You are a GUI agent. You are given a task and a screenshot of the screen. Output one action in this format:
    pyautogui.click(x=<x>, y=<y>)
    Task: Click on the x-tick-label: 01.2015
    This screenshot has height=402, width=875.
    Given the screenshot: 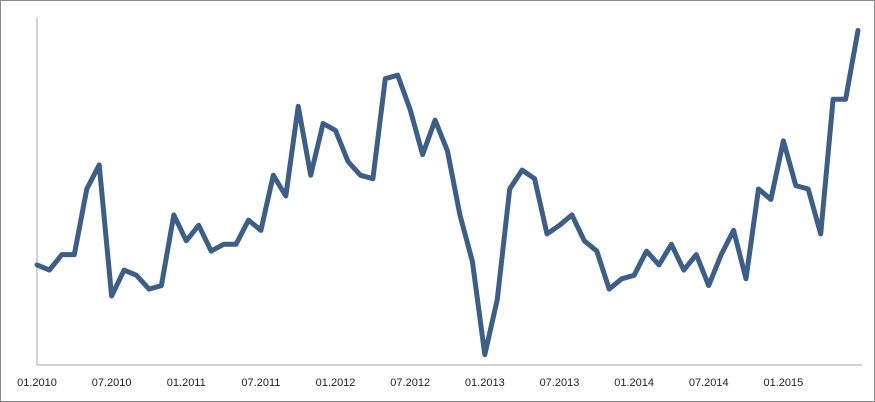 What is the action you would take?
    pyautogui.click(x=783, y=383)
    